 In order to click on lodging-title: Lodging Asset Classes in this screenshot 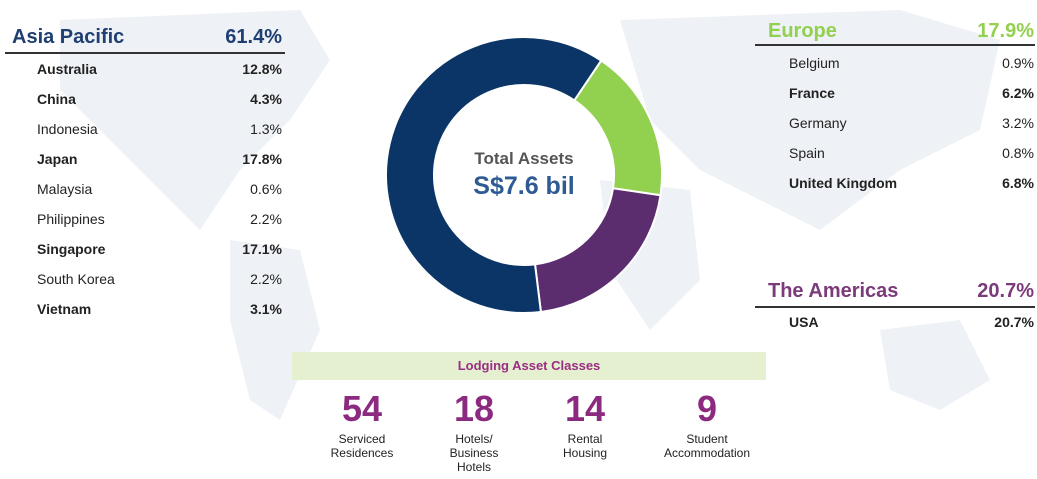, I will do `click(529, 365)`.